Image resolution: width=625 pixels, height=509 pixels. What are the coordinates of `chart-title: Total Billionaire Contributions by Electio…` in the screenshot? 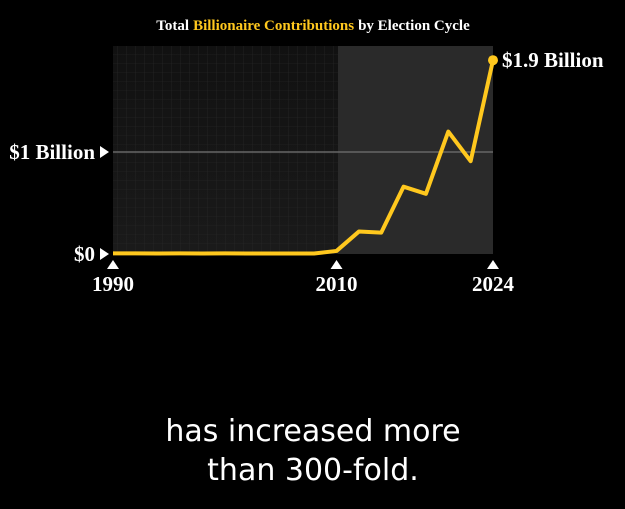 It's located at (313, 26).